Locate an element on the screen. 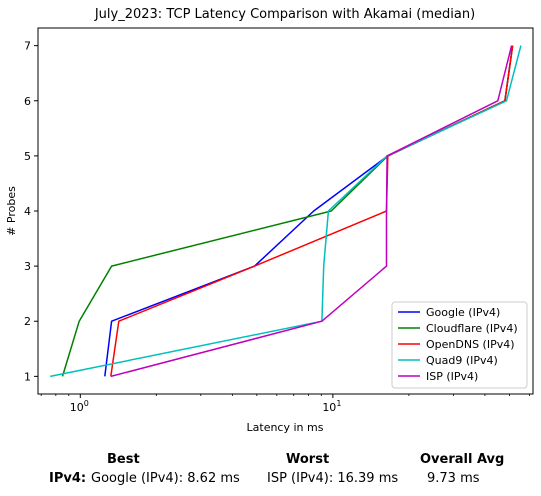  ipv4-row-label: IPv4: is located at coordinates (67, 478).